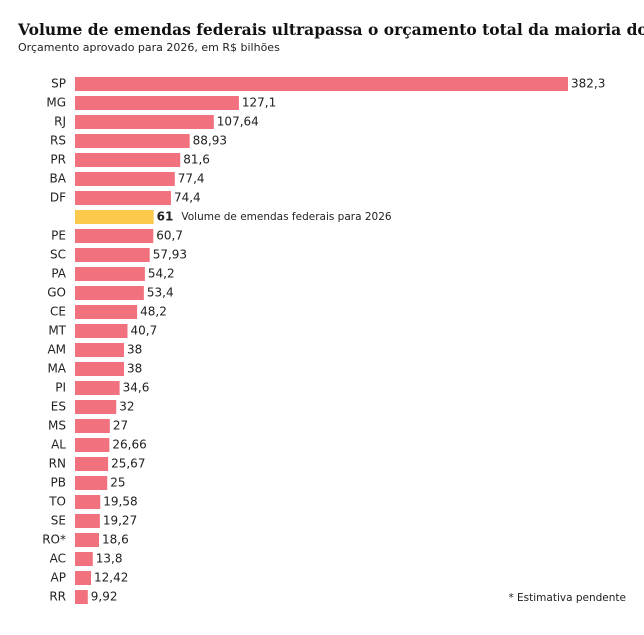 The image size is (644, 635). Describe the element at coordinates (56, 103) in the screenshot. I see `y-tick-label: MG` at that location.